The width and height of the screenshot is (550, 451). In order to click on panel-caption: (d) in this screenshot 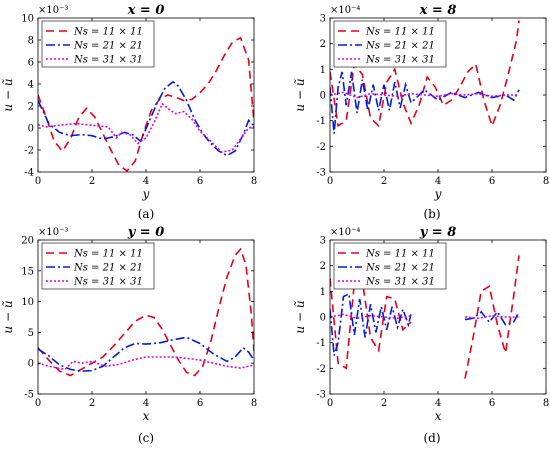, I will do `click(431, 438)`.